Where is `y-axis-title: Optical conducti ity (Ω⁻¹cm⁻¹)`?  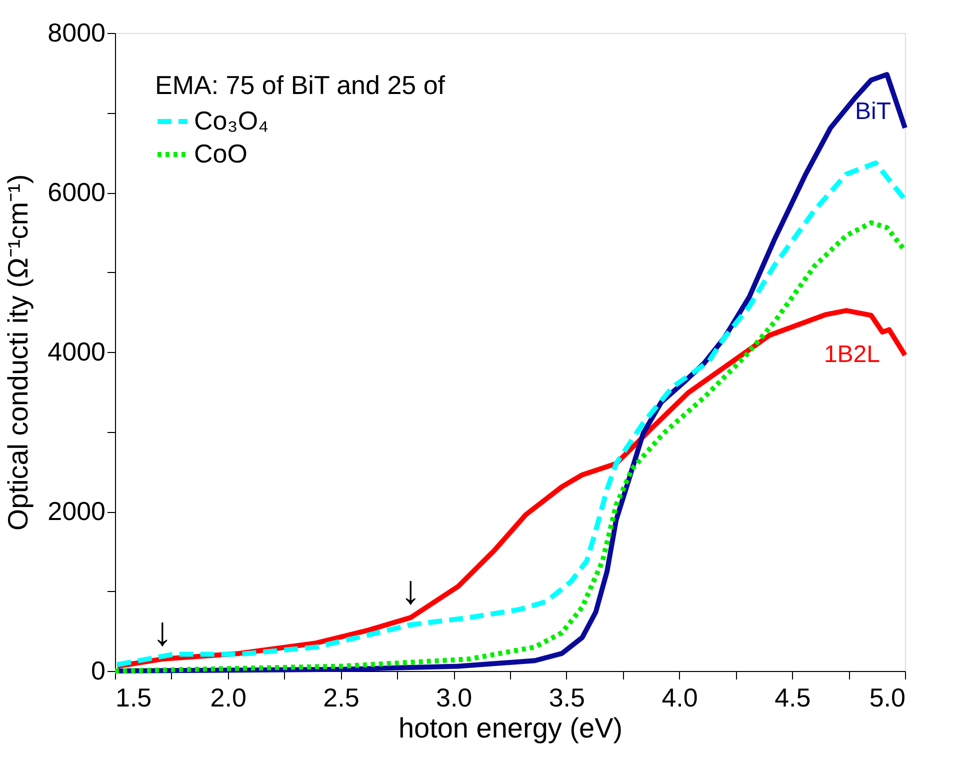
y-axis-title: Optical conducti ity (Ω⁻¹cm⁻¹) is located at coordinates (18, 352).